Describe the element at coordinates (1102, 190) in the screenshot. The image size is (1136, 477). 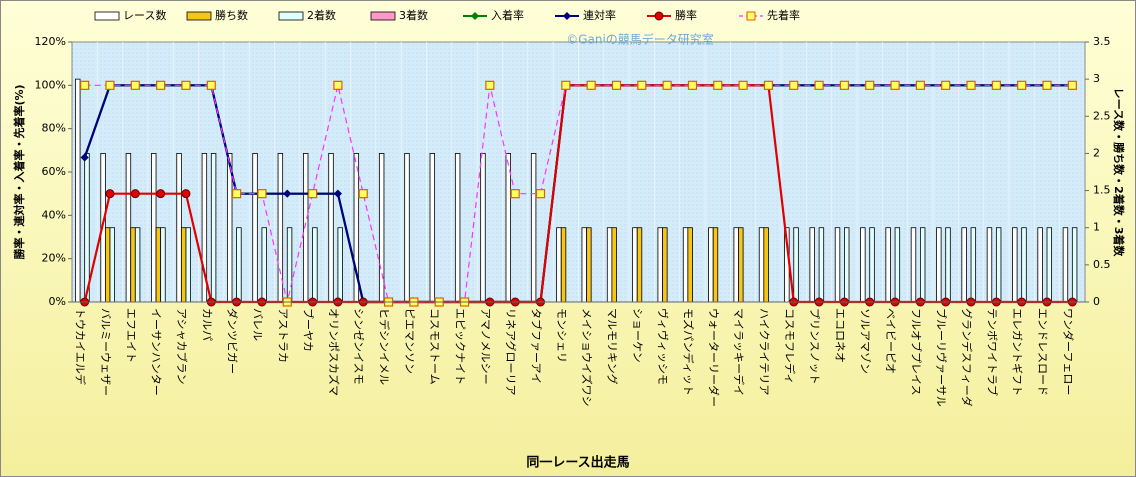
I see `y2-tick-label: 1.5` at that location.